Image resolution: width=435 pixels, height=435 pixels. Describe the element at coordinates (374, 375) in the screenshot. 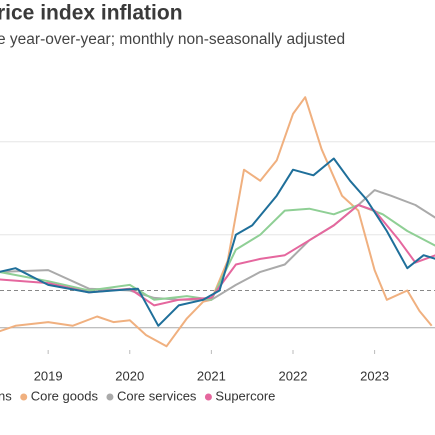

I see `x-tick-label: 2023` at that location.